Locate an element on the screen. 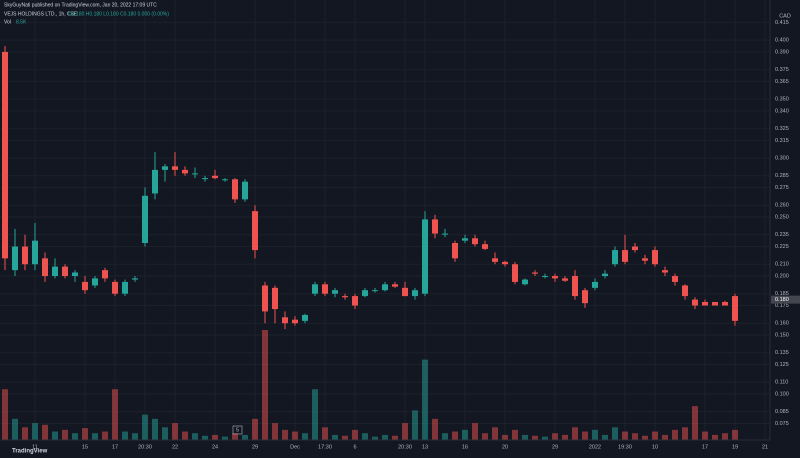 The height and width of the screenshot is (458, 800). x-tick-label: 22 is located at coordinates (175, 447).